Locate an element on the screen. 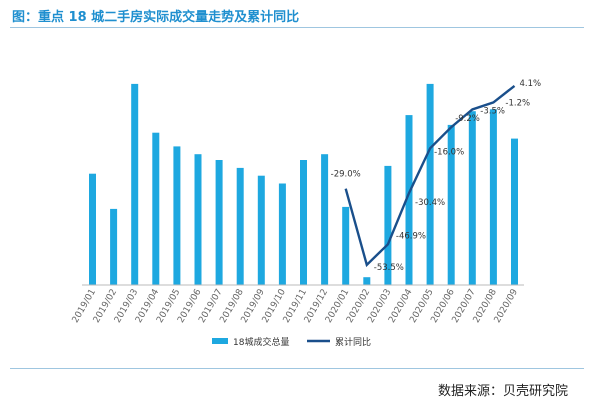 The height and width of the screenshot is (410, 594). line-data-label: 4.1% is located at coordinates (531, 84).